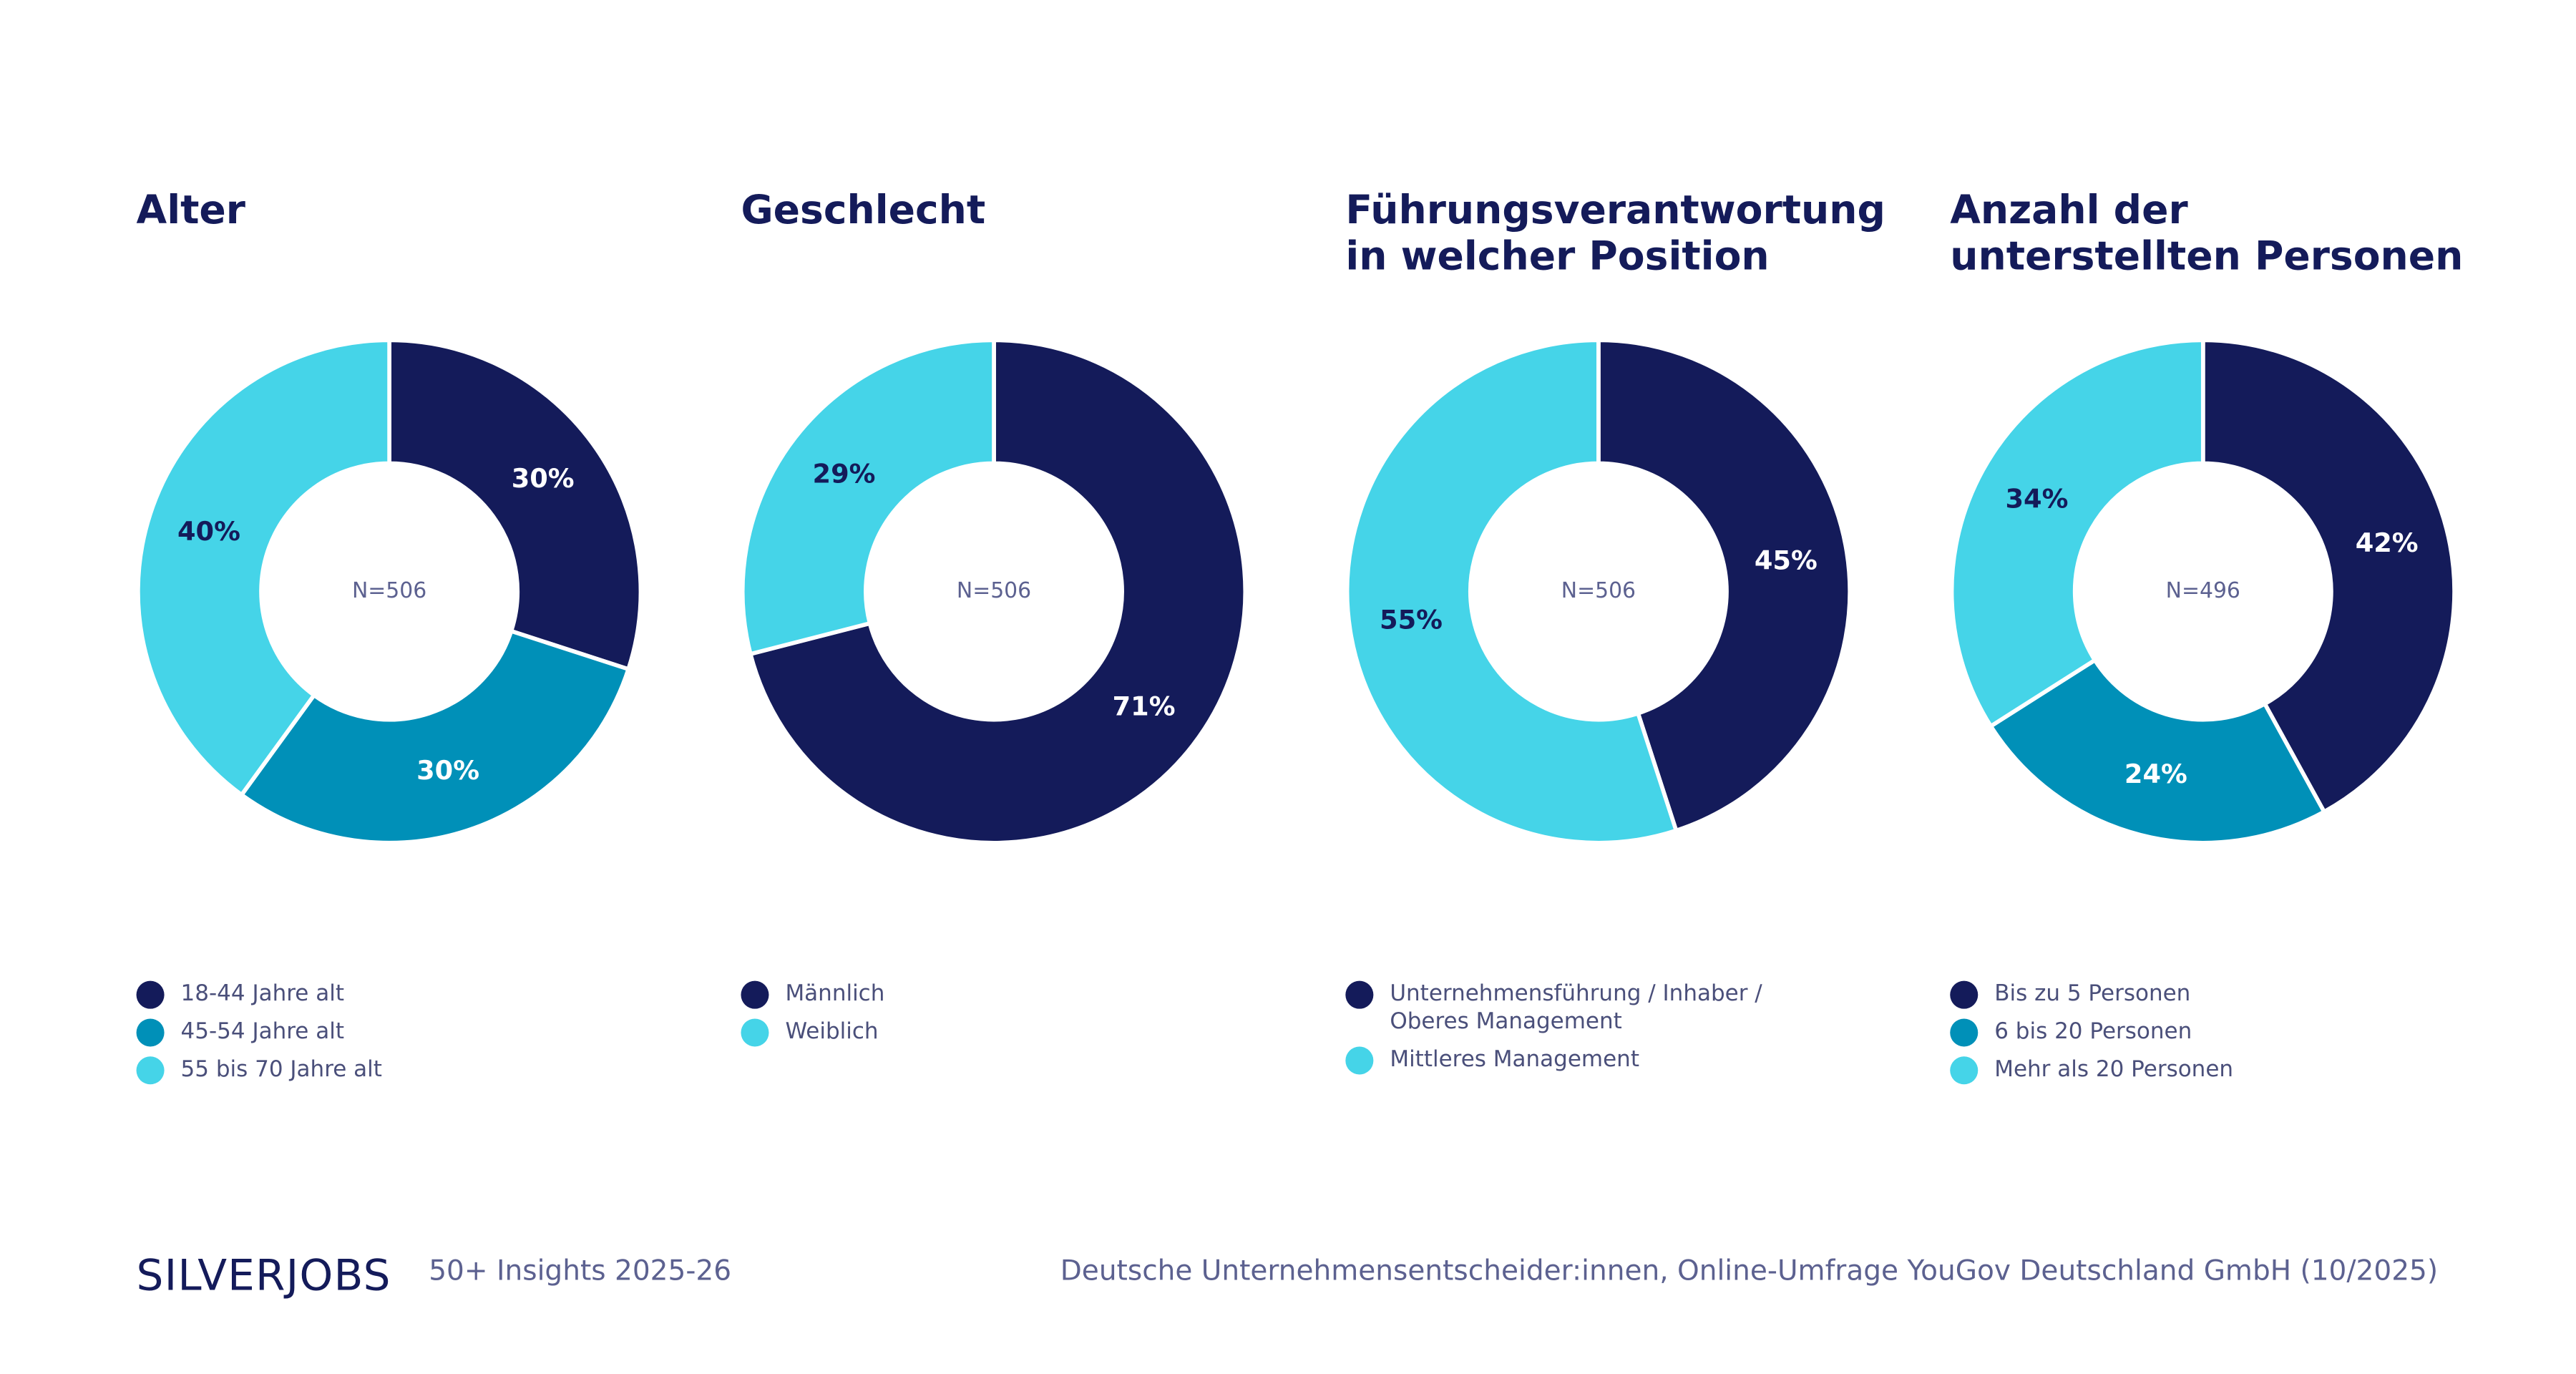 This screenshot has height=1374, width=2576. Describe the element at coordinates (2092, 994) in the screenshot. I see `legend-label: Bis zu 5 Personen` at that location.